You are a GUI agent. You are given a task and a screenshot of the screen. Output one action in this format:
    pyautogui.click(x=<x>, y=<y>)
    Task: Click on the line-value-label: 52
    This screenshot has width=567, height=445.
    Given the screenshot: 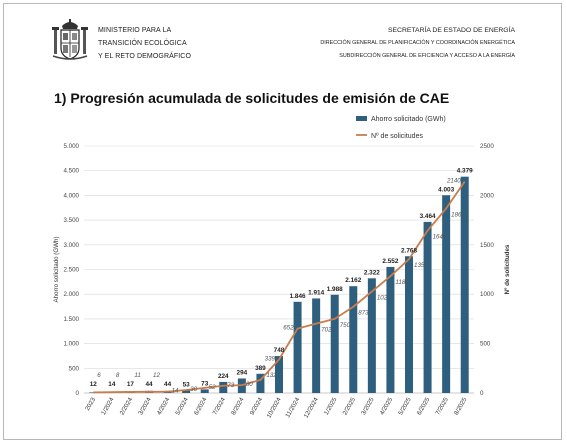 What is the action you would take?
    pyautogui.click(x=212, y=387)
    